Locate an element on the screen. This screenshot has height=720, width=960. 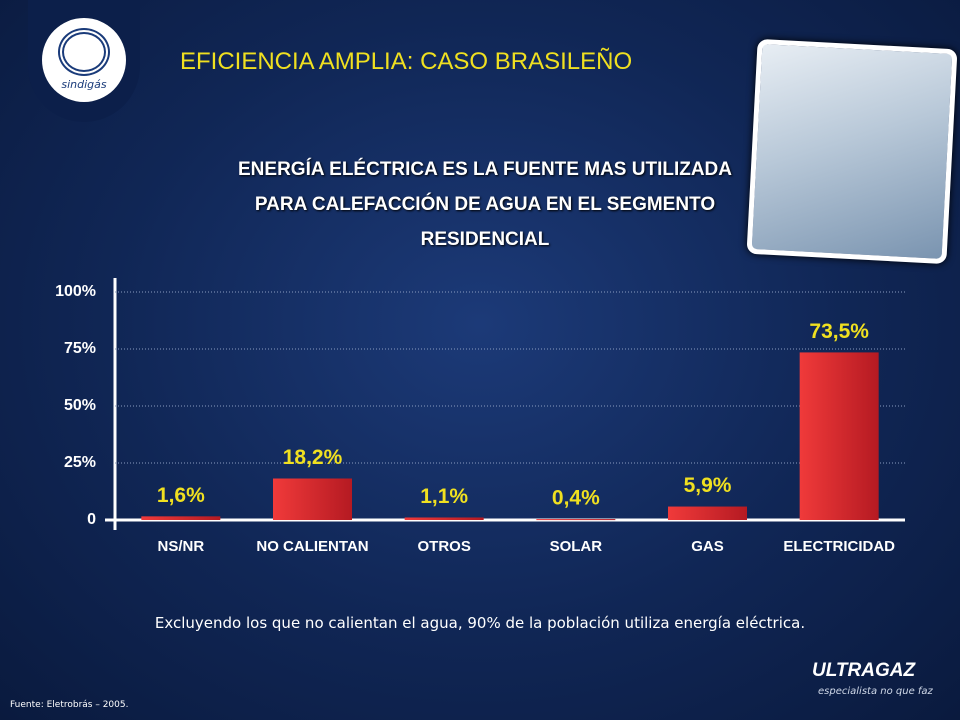
y-tick-label: 25% is located at coordinates (80, 462).